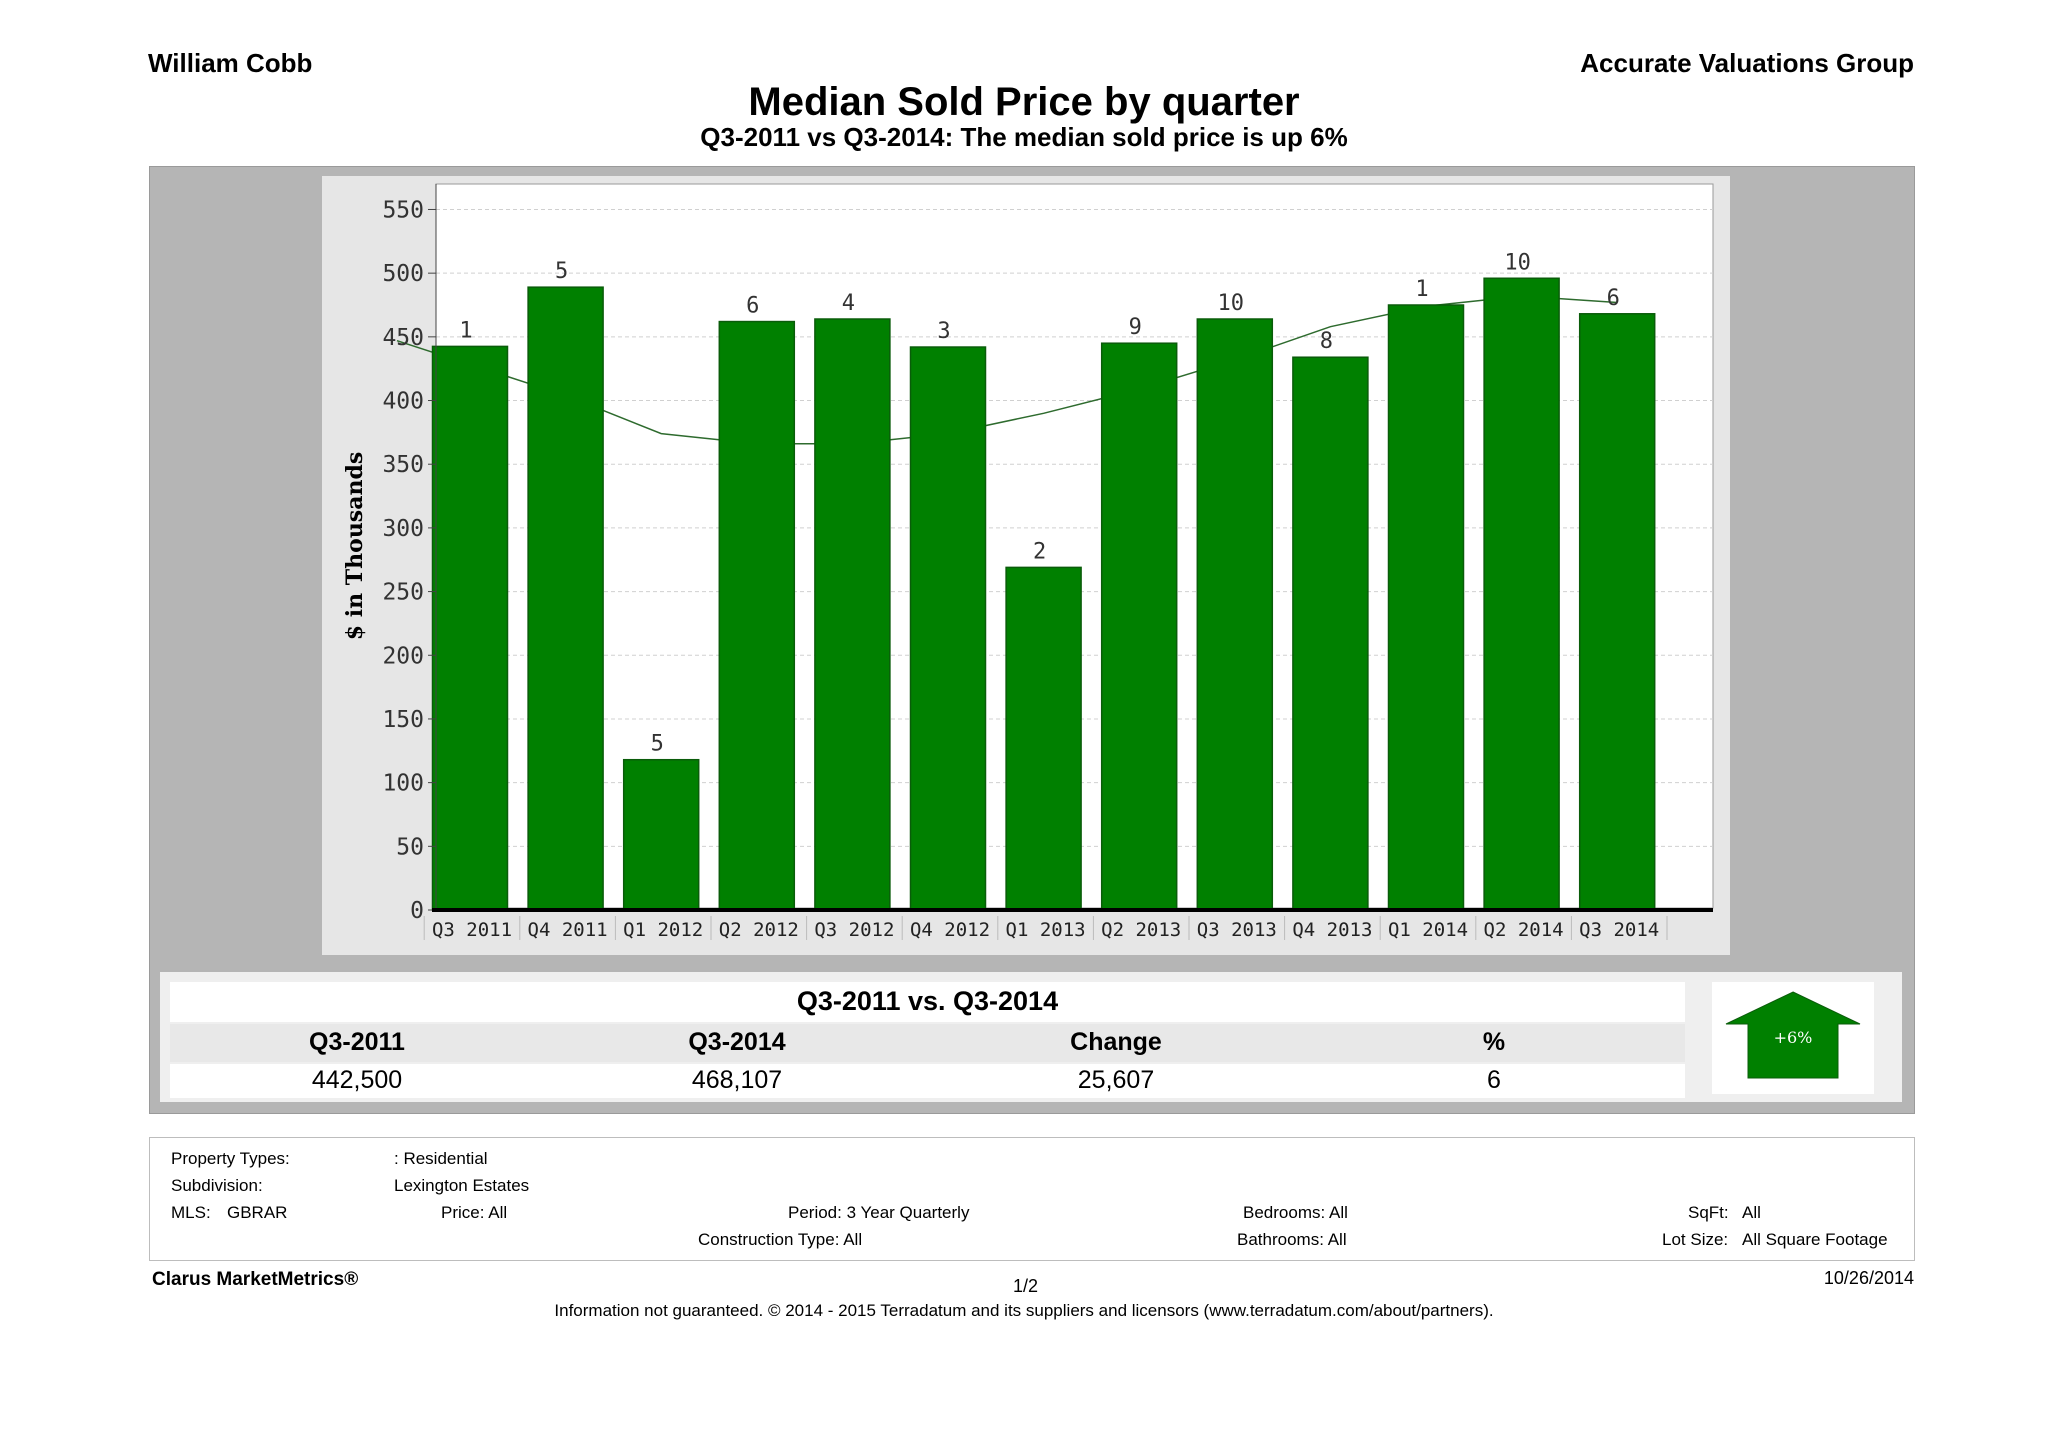 The image size is (2048, 1447). Describe the element at coordinates (1141, 930) in the screenshot. I see `x-tick-label: Q2 2013` at that location.